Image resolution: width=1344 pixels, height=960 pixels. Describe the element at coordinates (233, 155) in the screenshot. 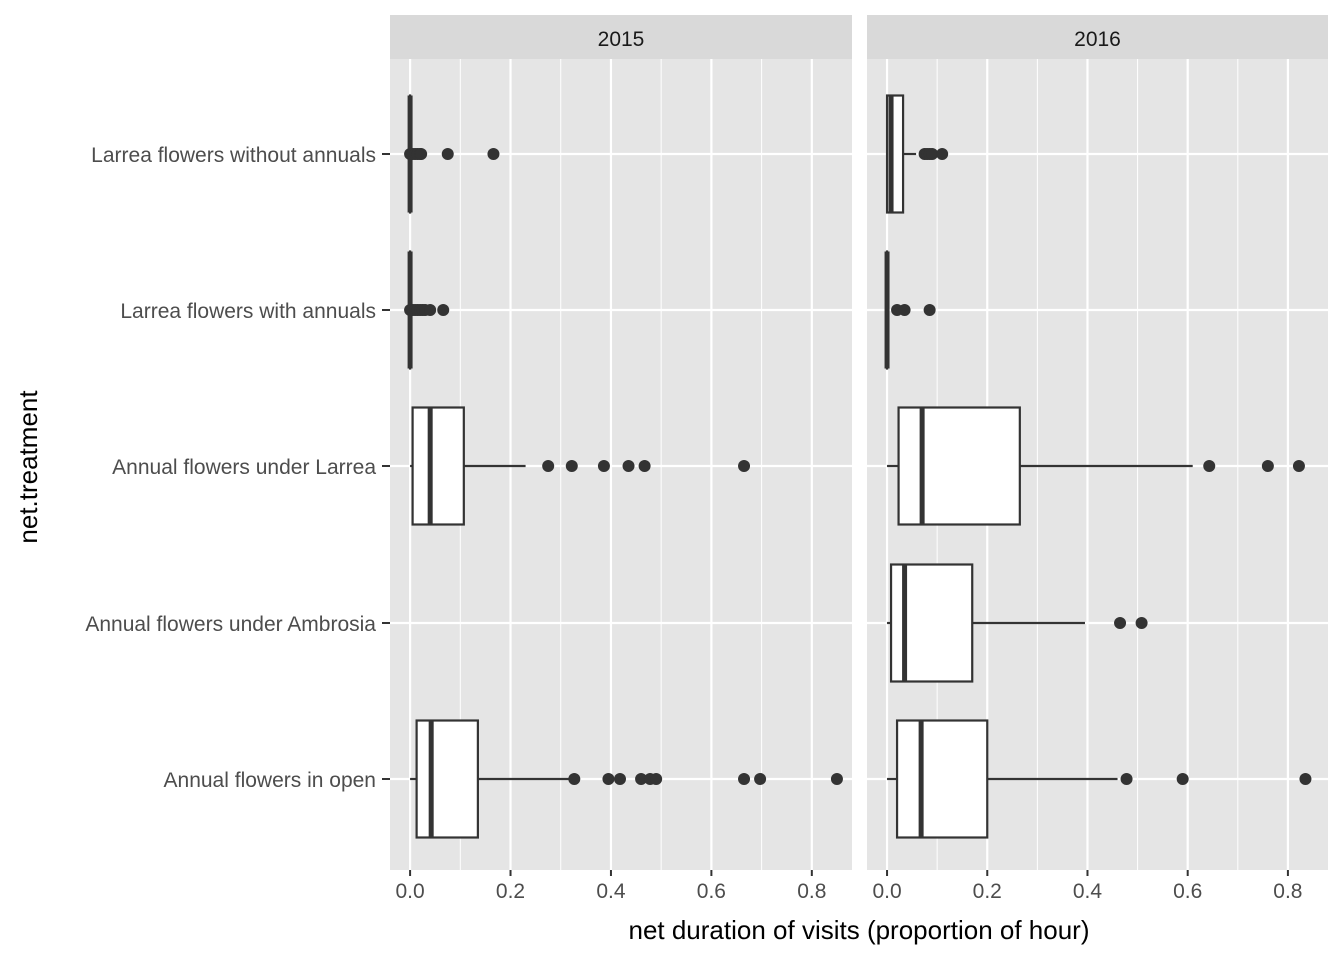

I see `y-tick-label: Larrea flowers without annuals` at that location.